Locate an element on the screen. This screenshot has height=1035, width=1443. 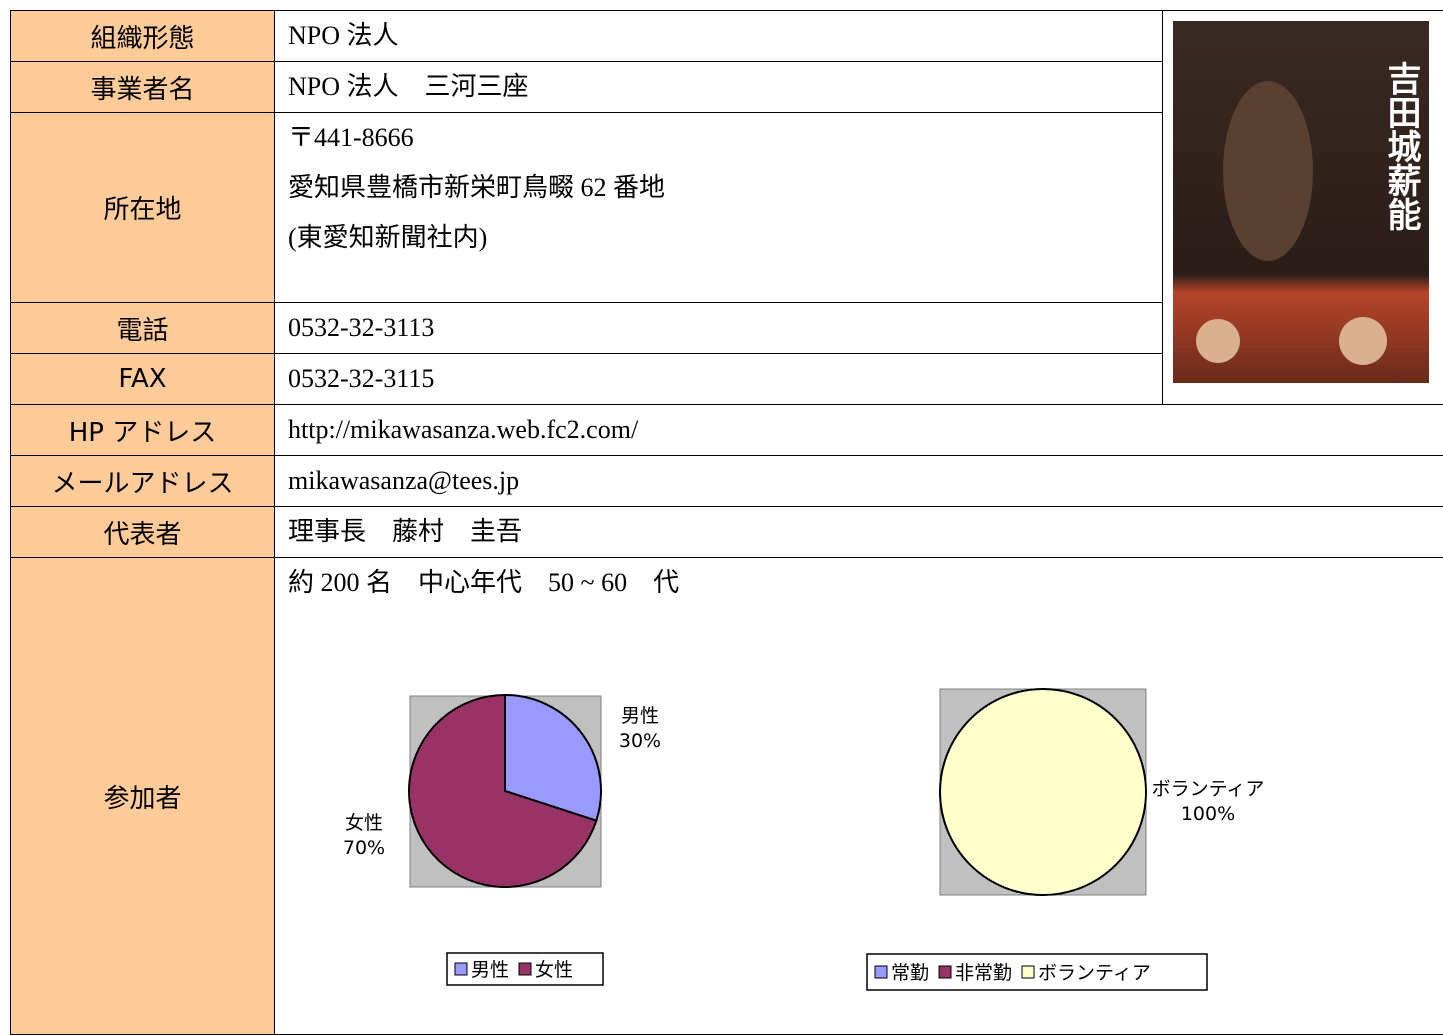
poster: 吉田城薪能 is located at coordinates (1301, 202).